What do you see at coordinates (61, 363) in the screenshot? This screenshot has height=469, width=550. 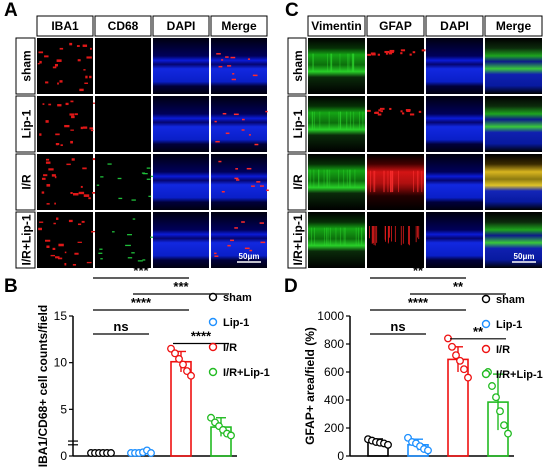 I see `chart-b-y-tick-label: 10` at bounding box center [61, 363].